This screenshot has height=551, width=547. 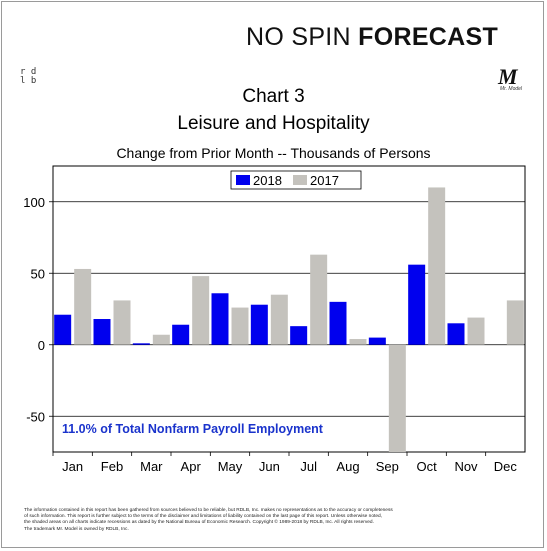 I want to click on chart-title-line2: Leisure and Hospitality, so click(x=273, y=123).